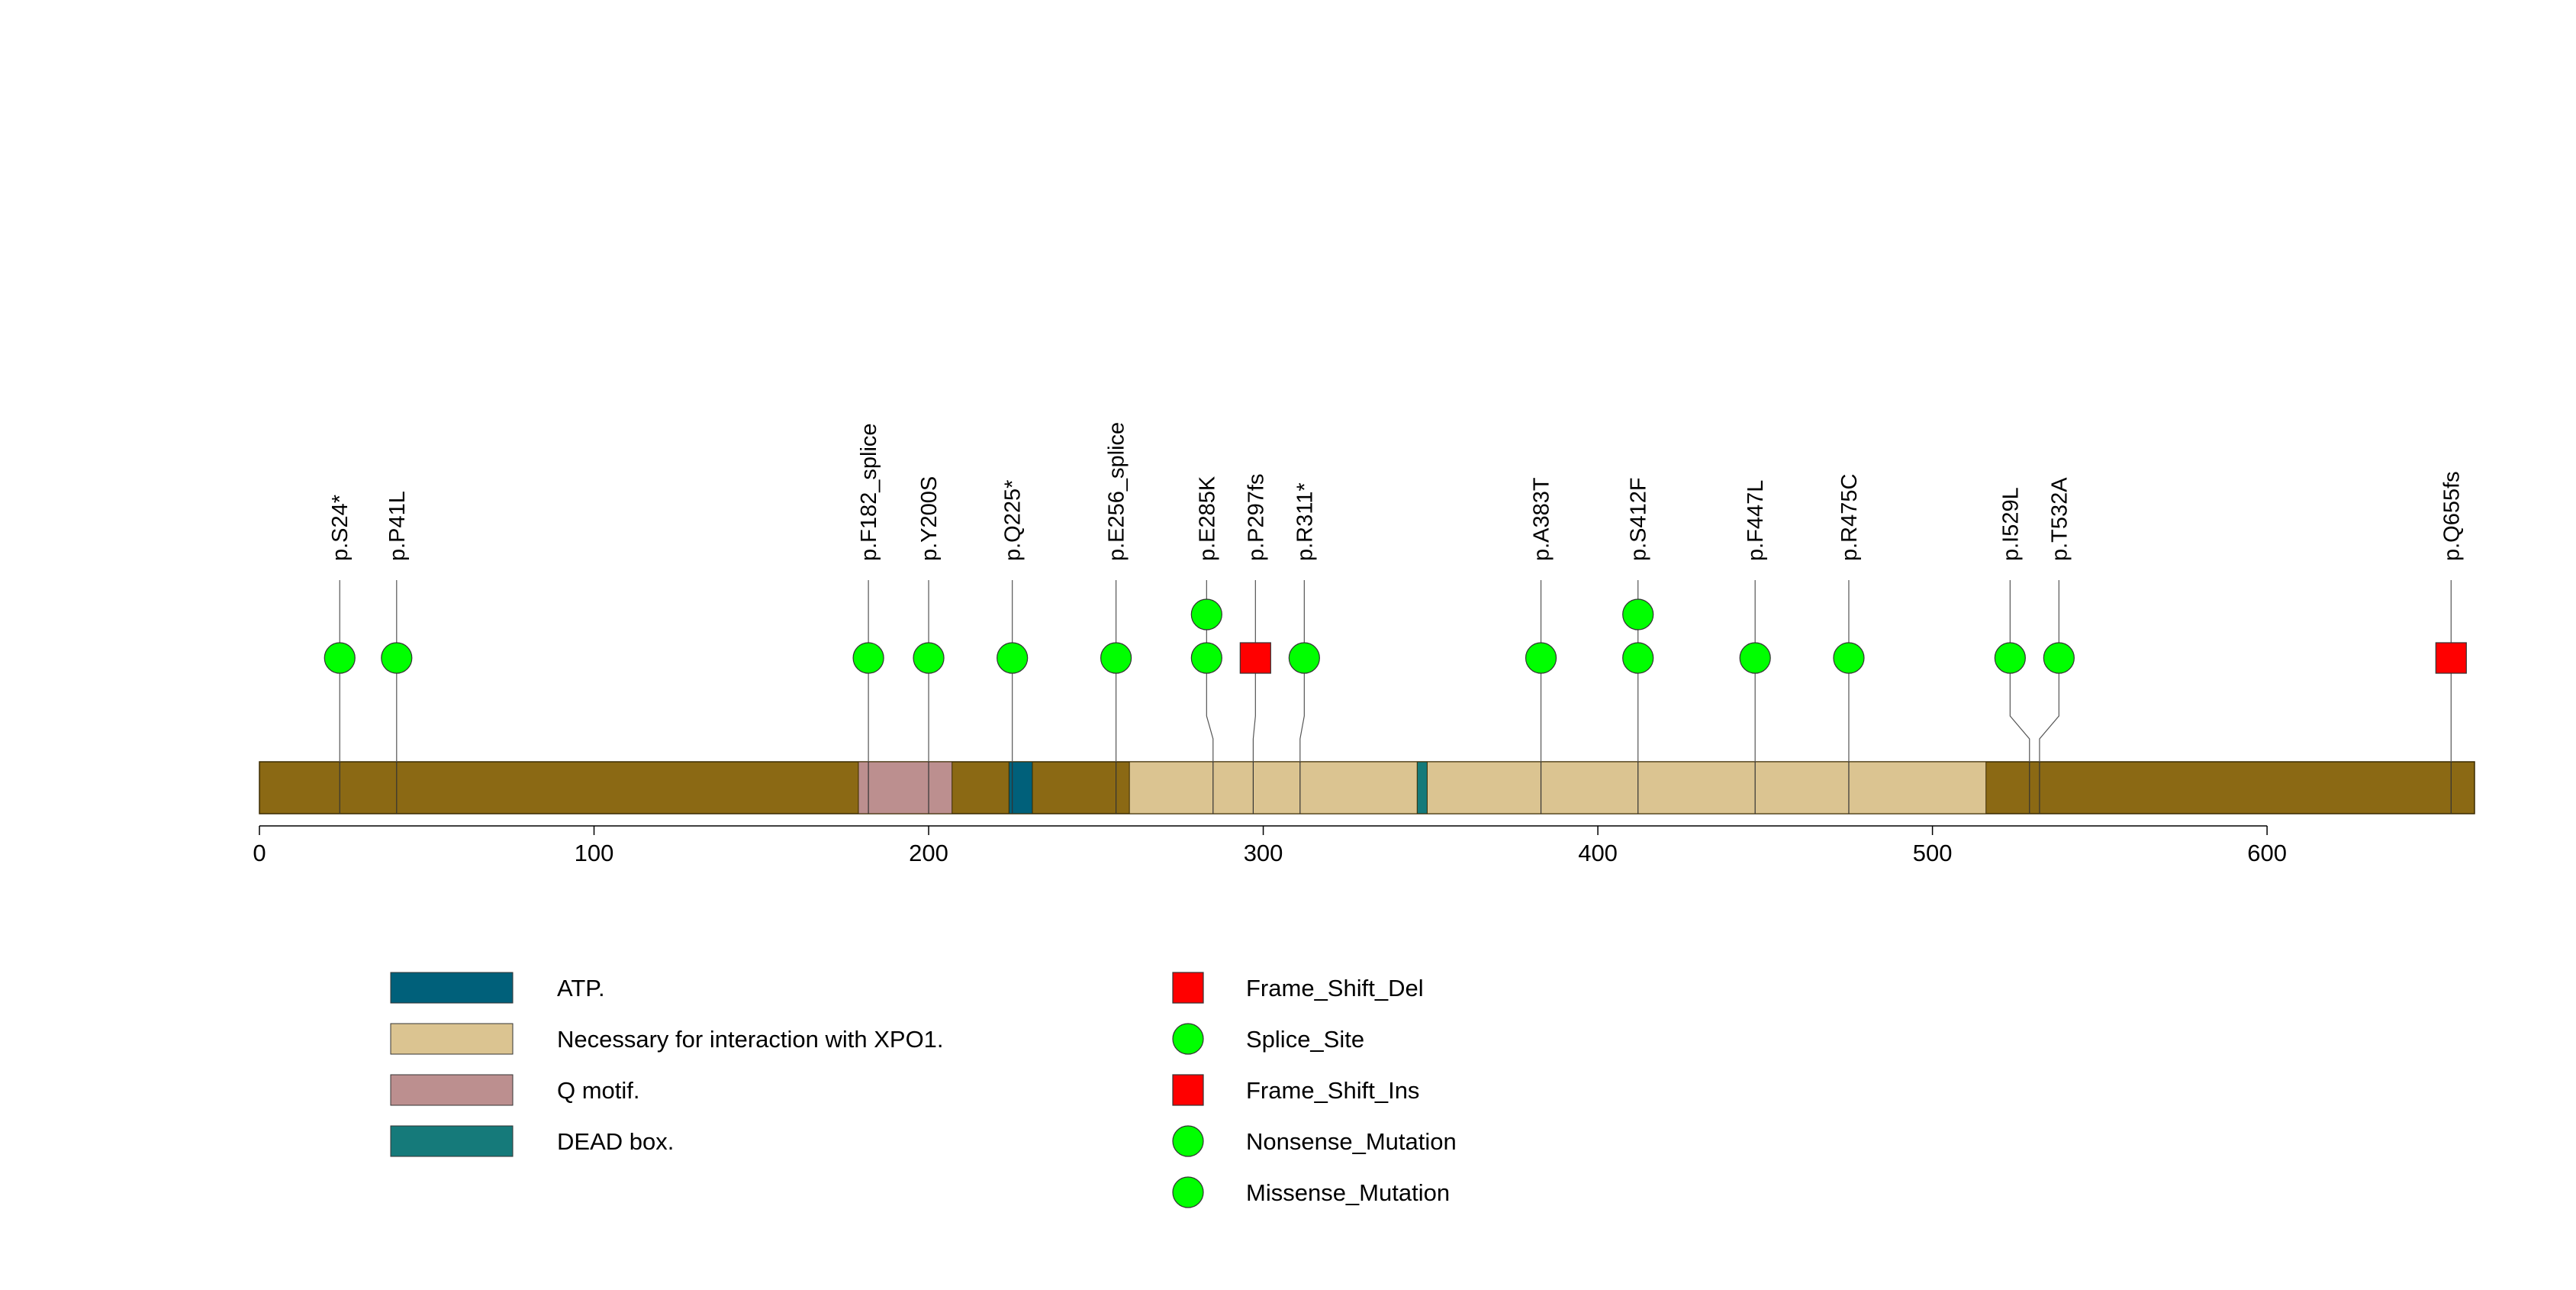 The width and height of the screenshot is (2576, 1290). I want to click on x-axis: 0 100 200 300 400 500 600, so click(1270, 846).